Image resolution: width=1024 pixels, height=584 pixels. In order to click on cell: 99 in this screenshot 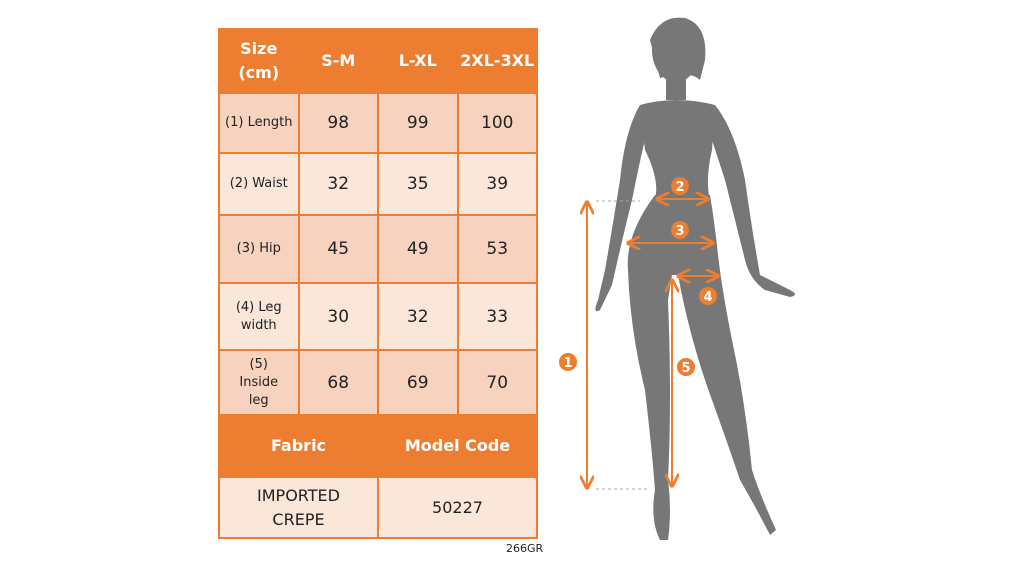, I will do `click(418, 123)`.